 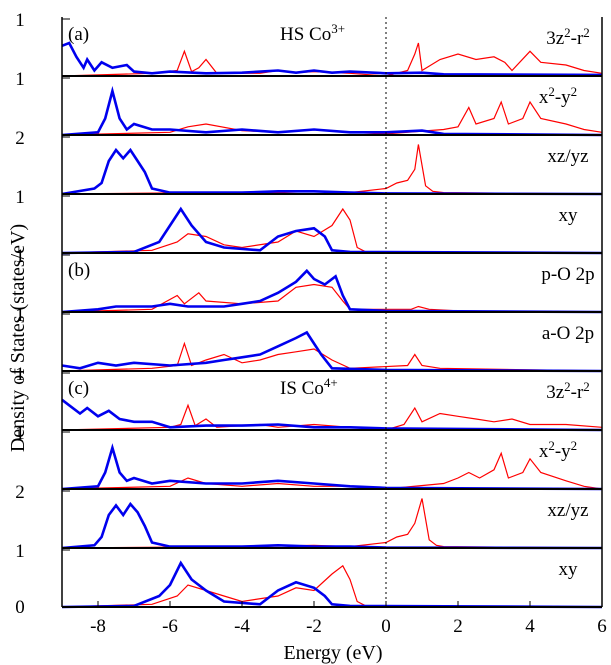 What do you see at coordinates (332, 653) in the screenshot?
I see `x-axis-label: Energy (eV)` at bounding box center [332, 653].